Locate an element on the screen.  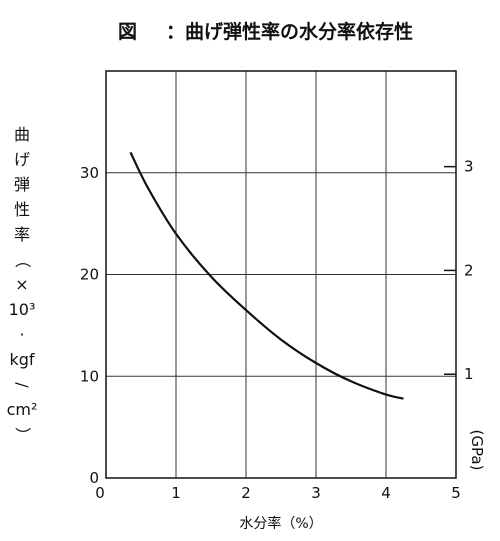
y-label-char: げ is located at coordinates (22, 159).